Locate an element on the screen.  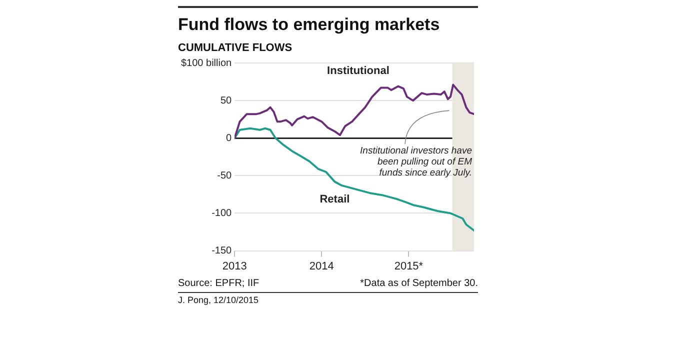
source-note: Source: EPFR; IIF is located at coordinates (219, 283).